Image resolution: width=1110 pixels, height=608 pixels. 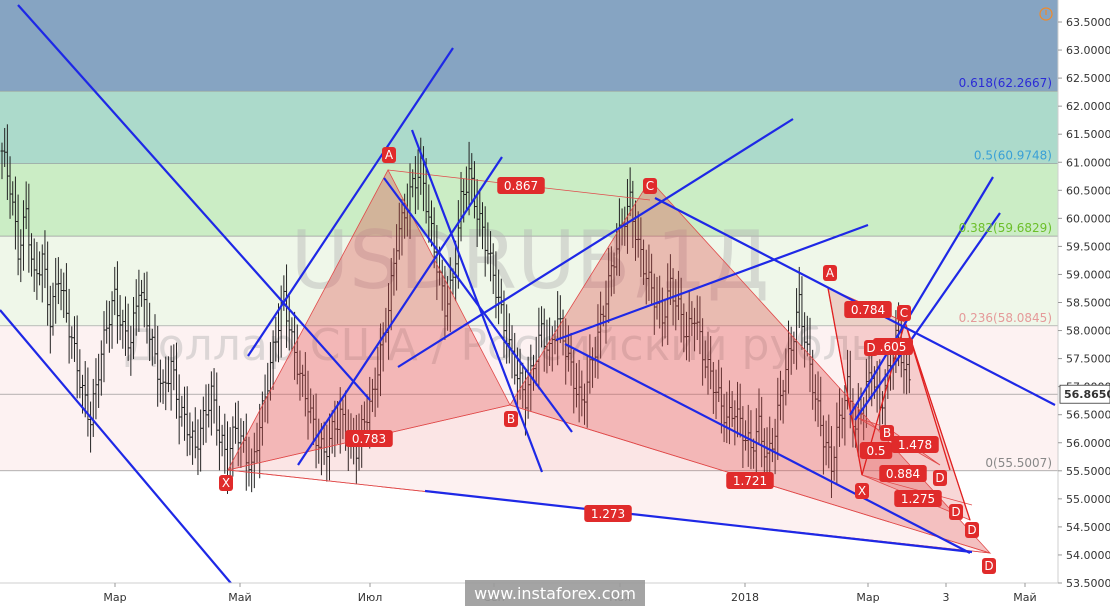 I want to click on ratio-label-text: 0.884, so click(x=903, y=474).